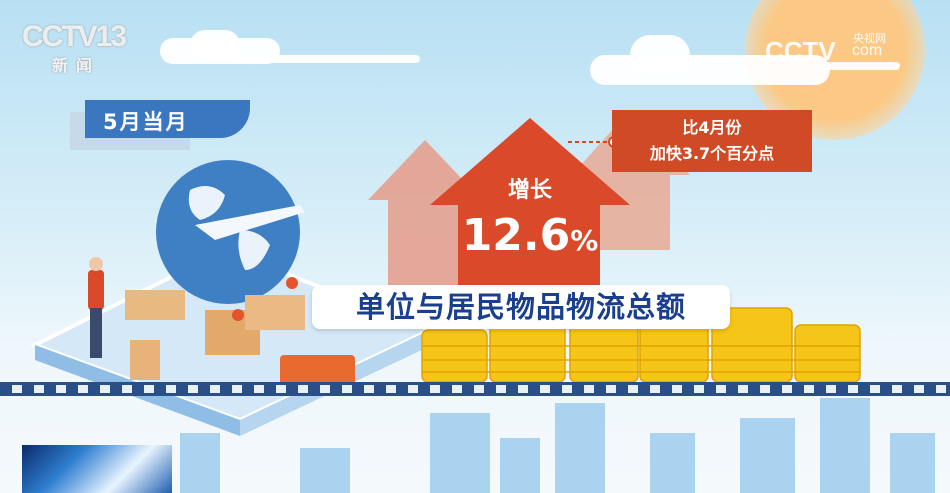 The height and width of the screenshot is (493, 950). What do you see at coordinates (521, 307) in the screenshot?
I see `title-banner: 单位与居民物品物流总额` at bounding box center [521, 307].